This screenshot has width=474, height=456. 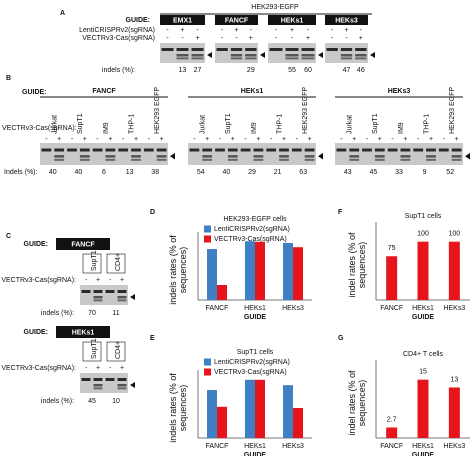 I want to click on x-axis-label: GUIDE, so click(x=423, y=454).